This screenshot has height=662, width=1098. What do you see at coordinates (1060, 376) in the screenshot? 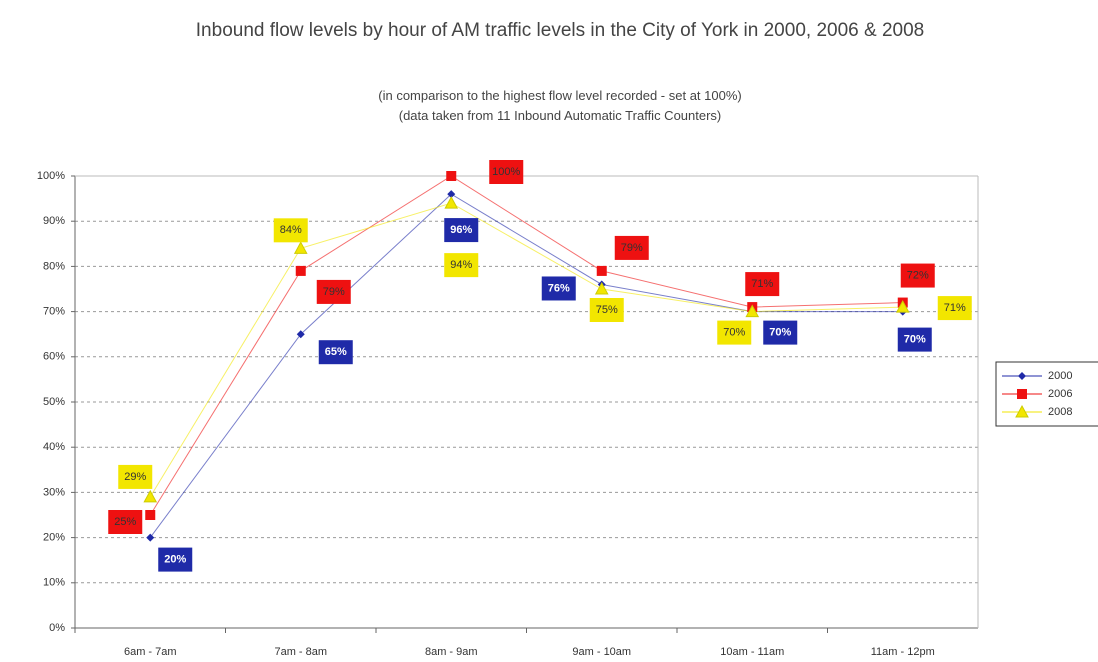
I see `legend-label: 2000` at bounding box center [1060, 376].